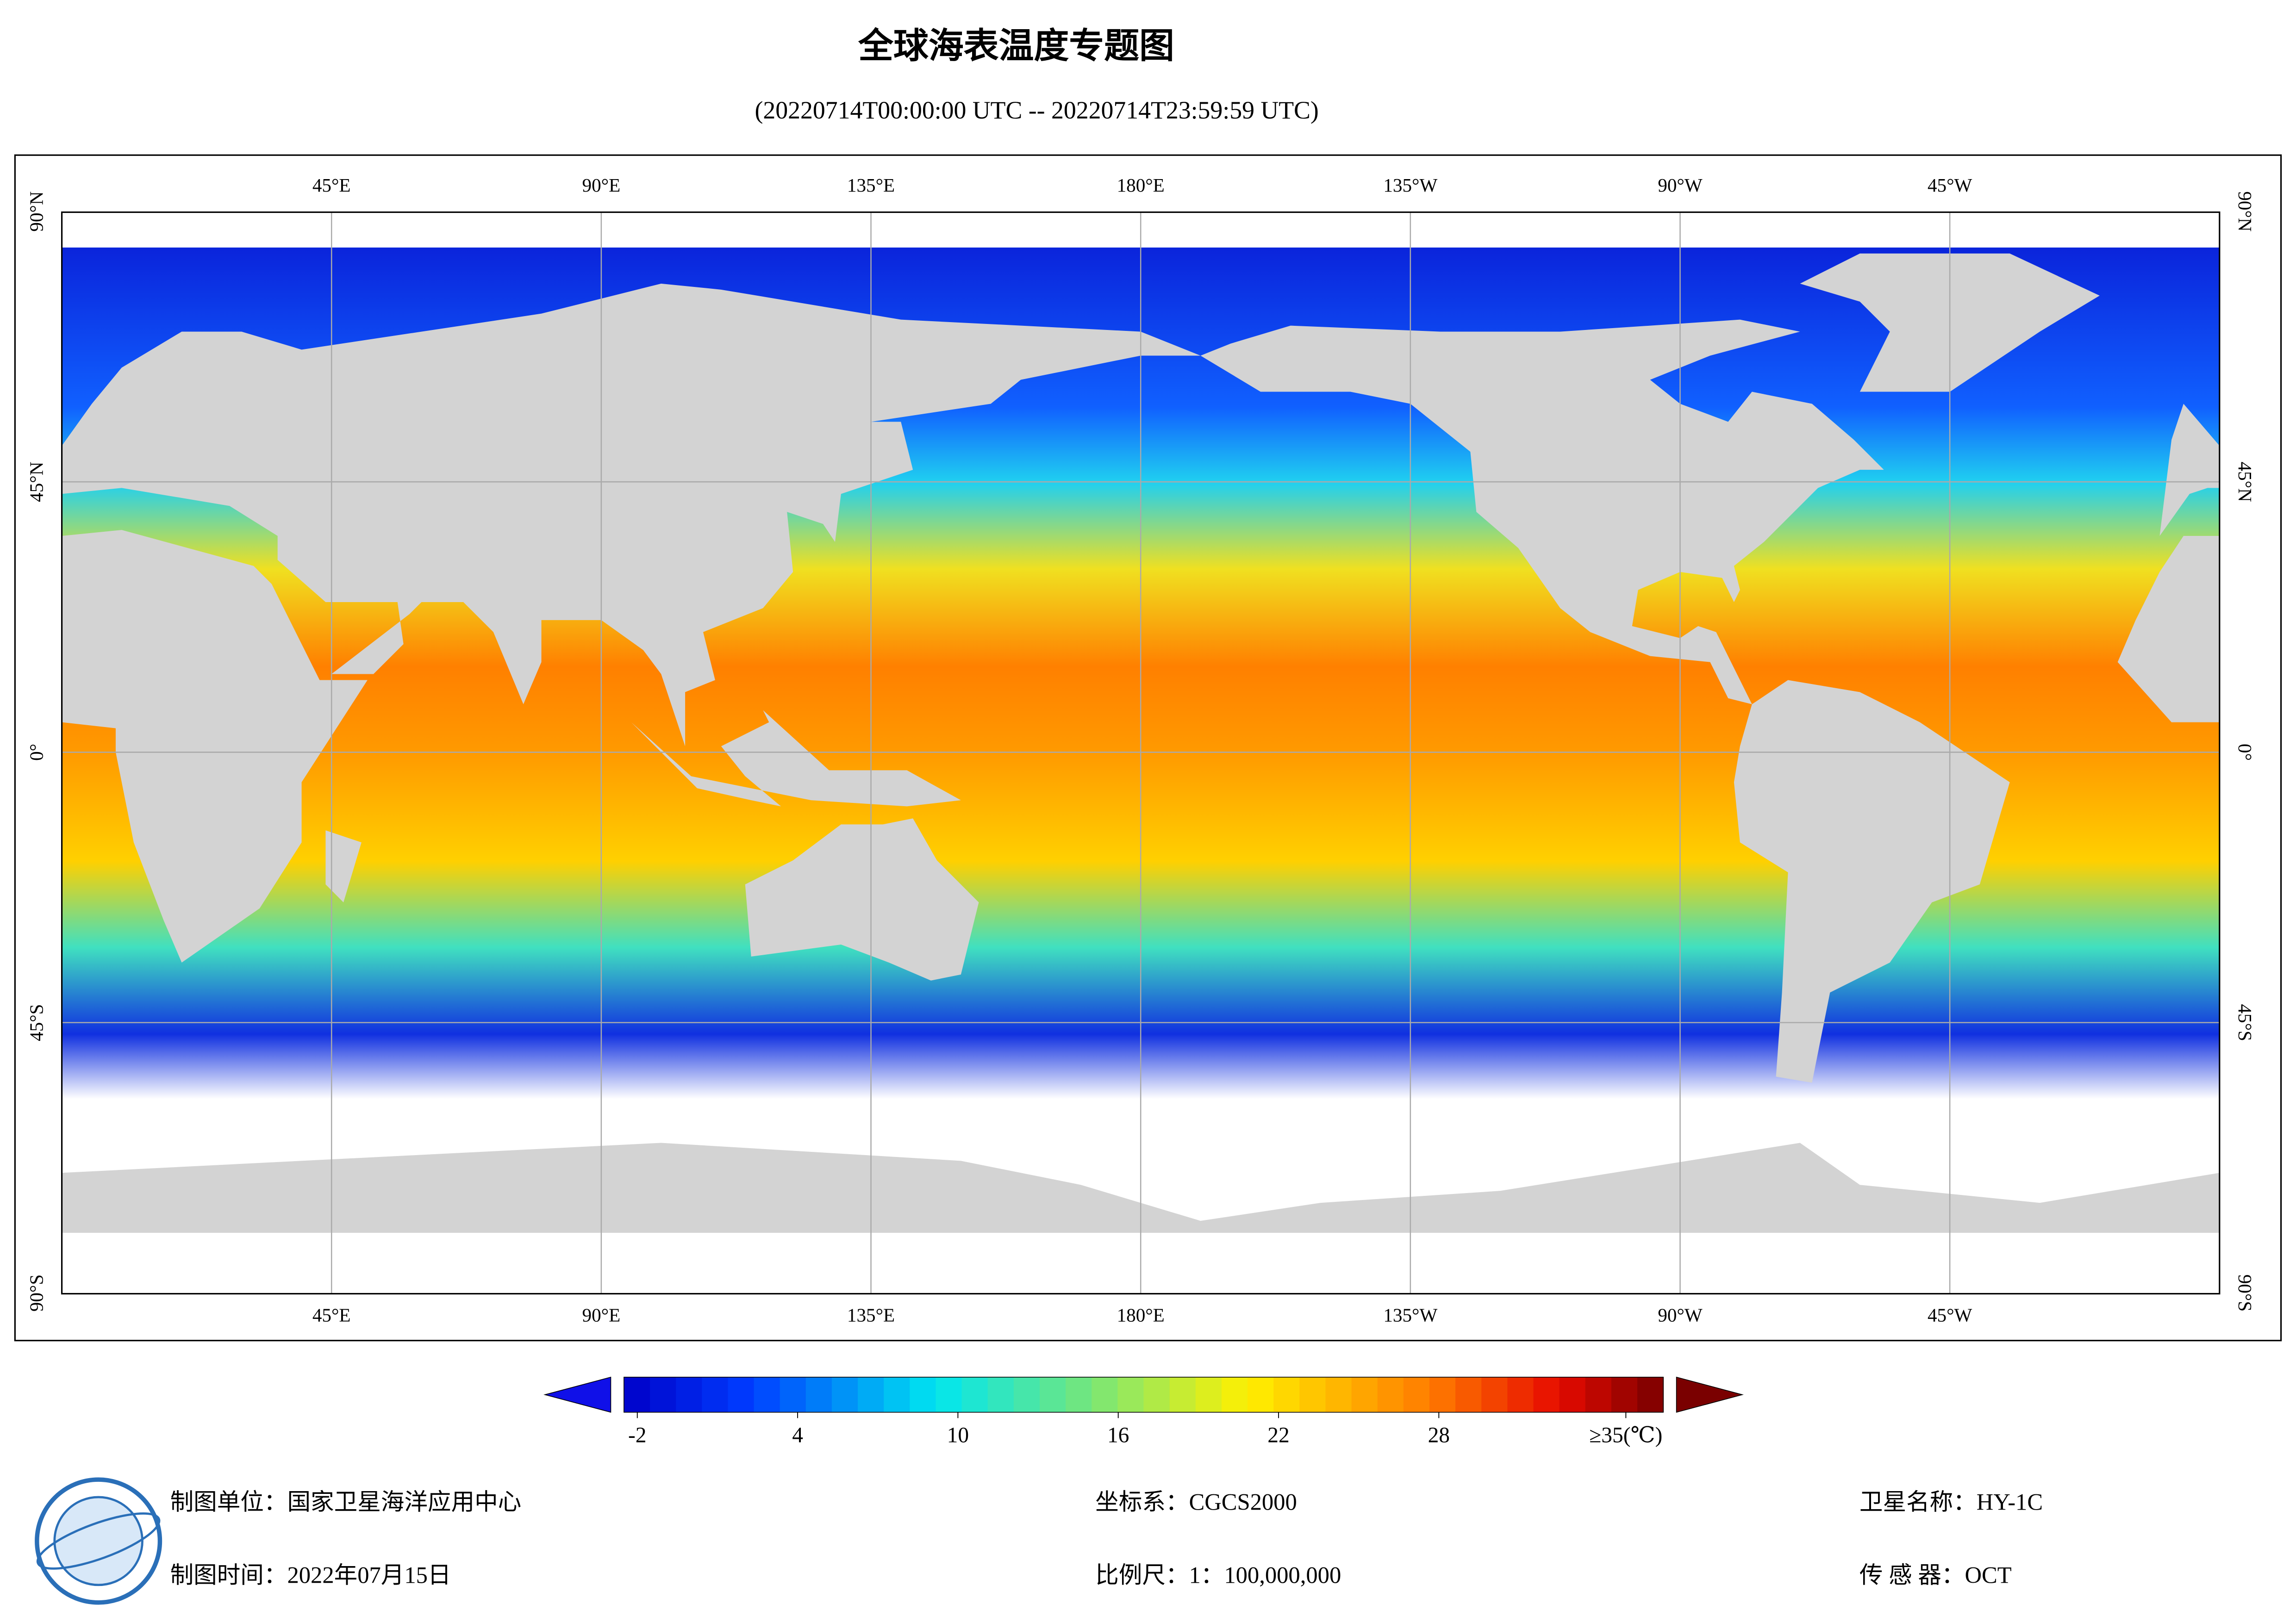  I want to click on colorbar-tick-label: 10, so click(958, 1435).